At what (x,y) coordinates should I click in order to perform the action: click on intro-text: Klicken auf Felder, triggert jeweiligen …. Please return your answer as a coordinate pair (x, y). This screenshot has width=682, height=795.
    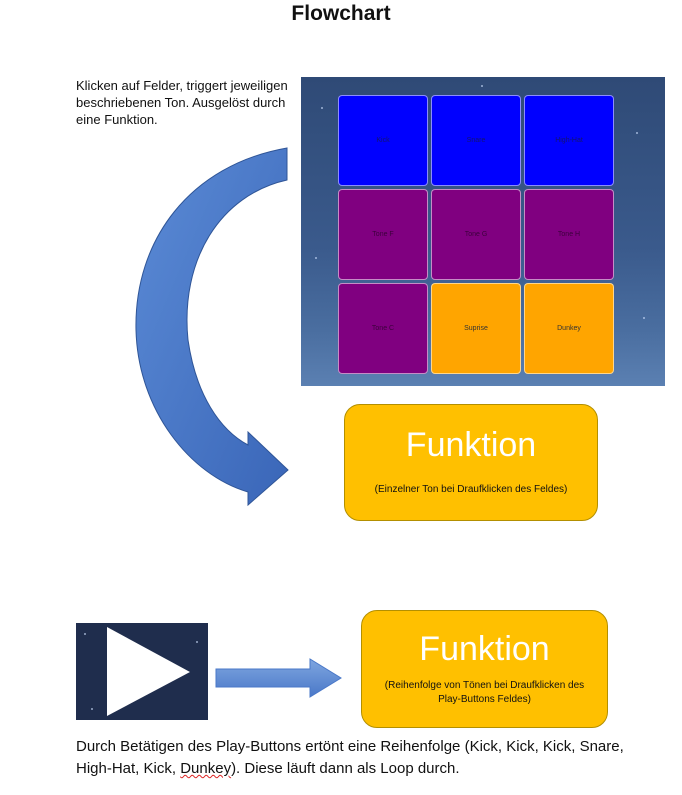
    Looking at the image, I should click on (182, 102).